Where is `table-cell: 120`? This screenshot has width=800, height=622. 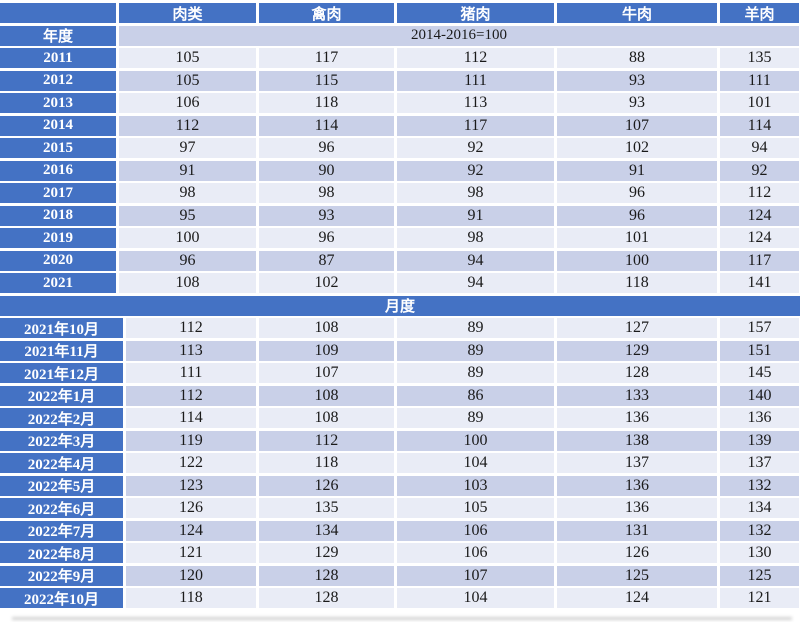 table-cell: 120 is located at coordinates (191, 575).